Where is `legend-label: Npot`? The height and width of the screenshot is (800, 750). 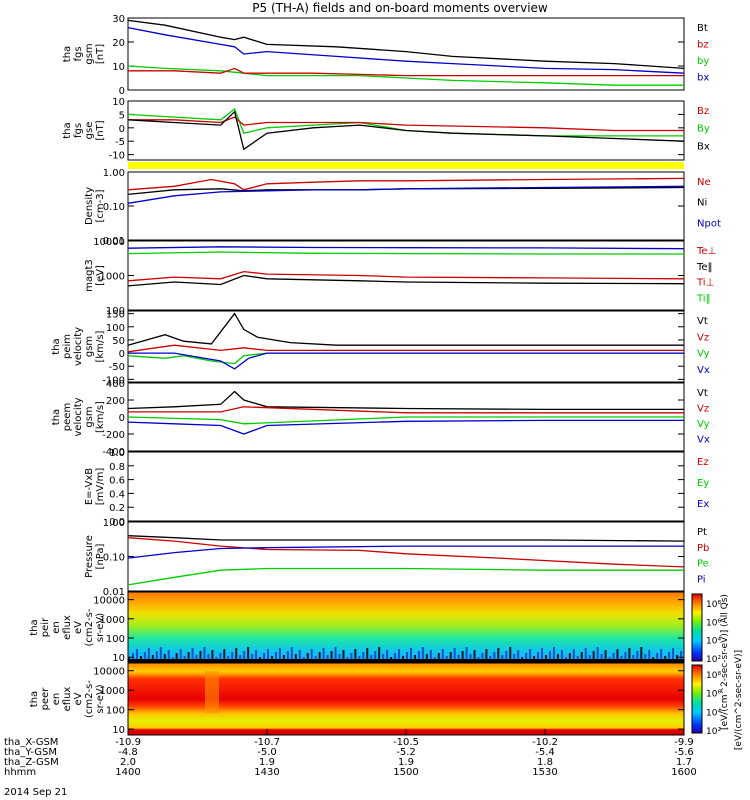 legend-label: Npot is located at coordinates (709, 223).